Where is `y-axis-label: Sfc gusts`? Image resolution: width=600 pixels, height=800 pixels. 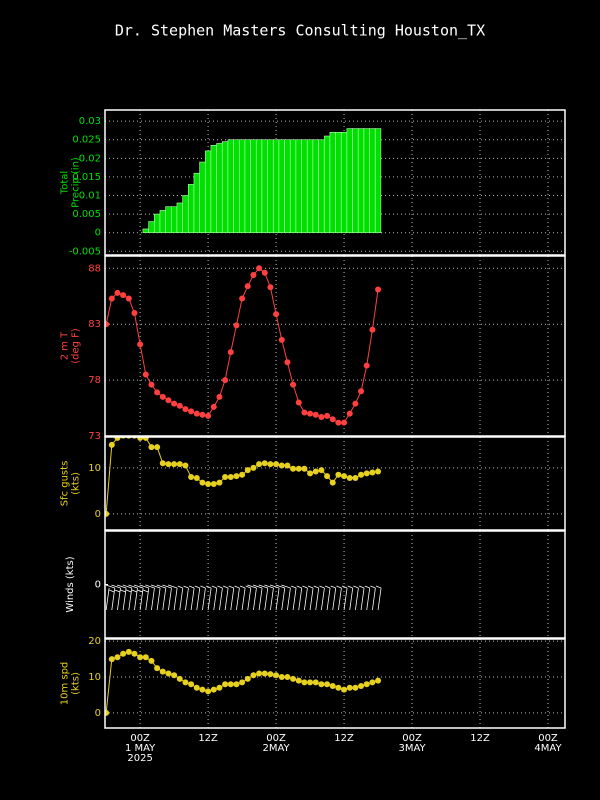
y-axis-label: Sfc gusts is located at coordinates (65, 484).